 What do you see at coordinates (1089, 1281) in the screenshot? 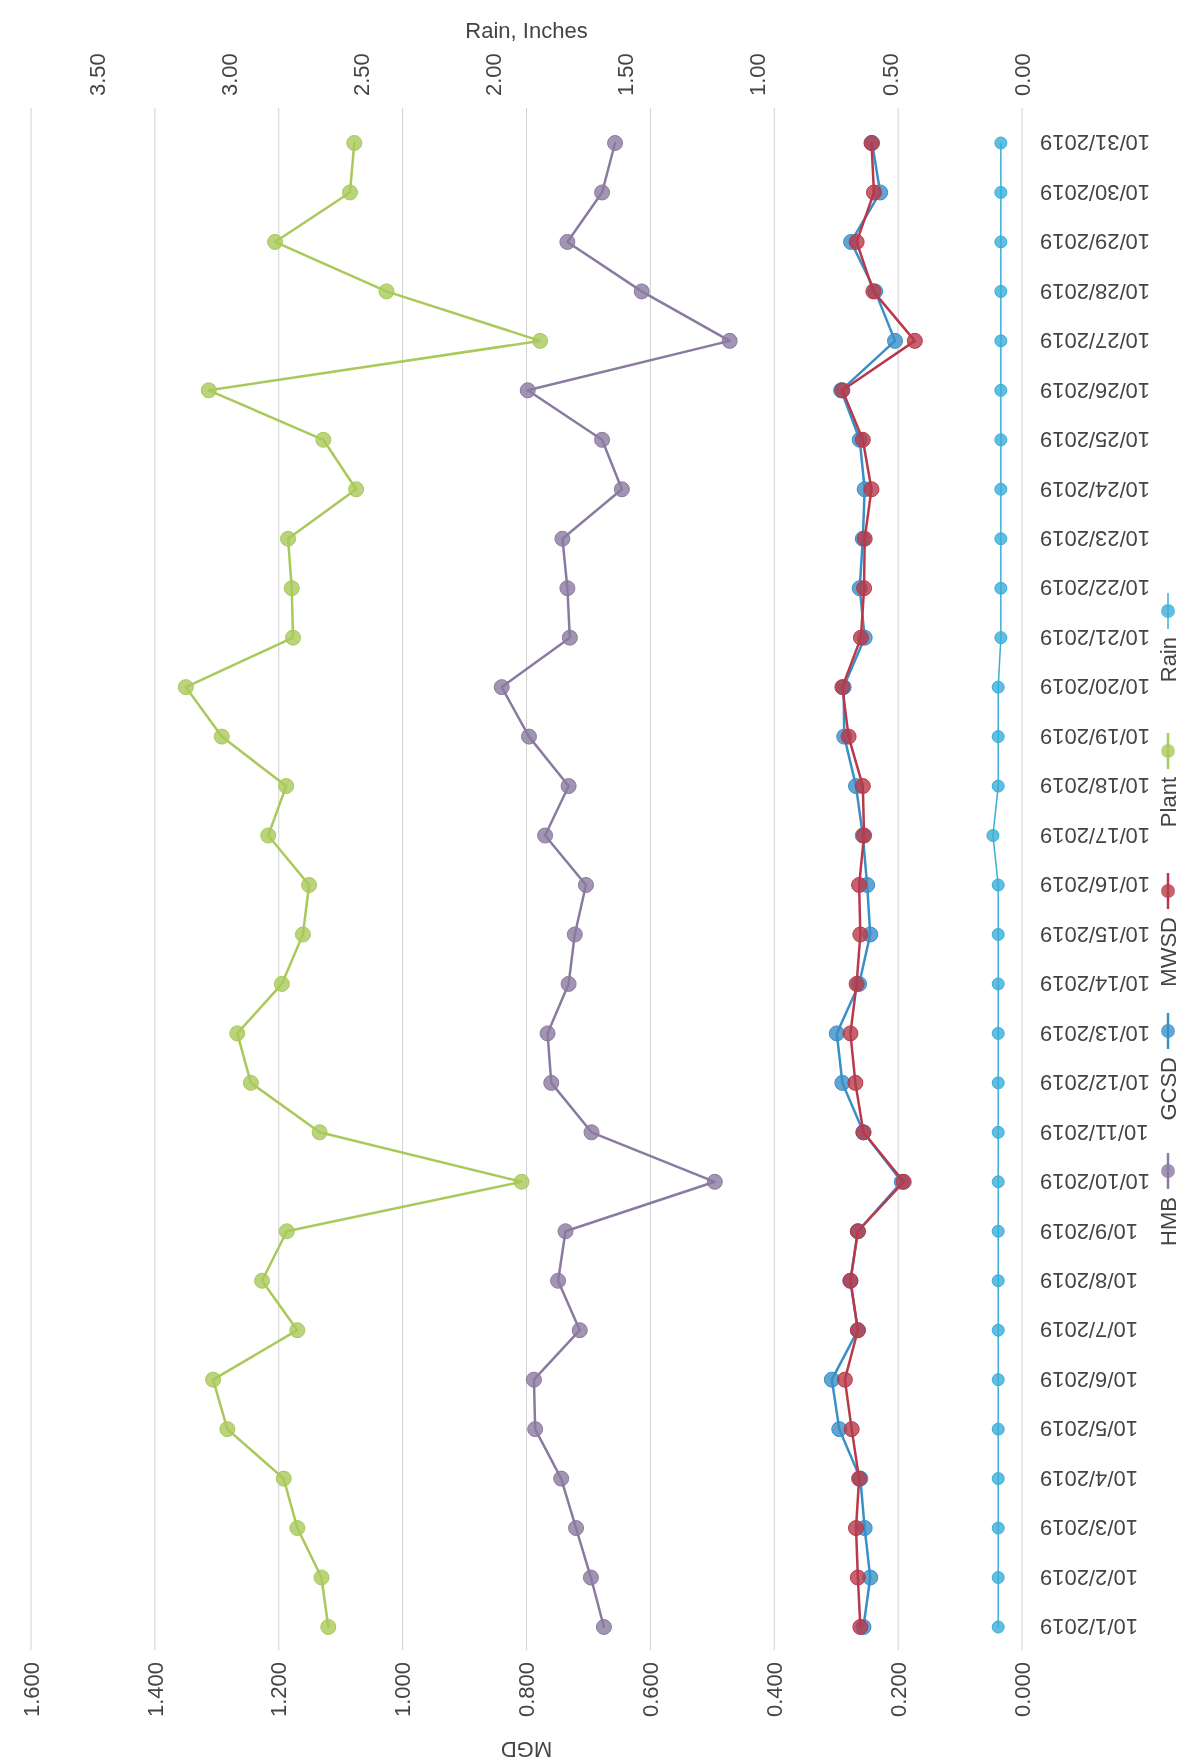
I see `y-tick-label: 10/8/2019` at bounding box center [1089, 1281].